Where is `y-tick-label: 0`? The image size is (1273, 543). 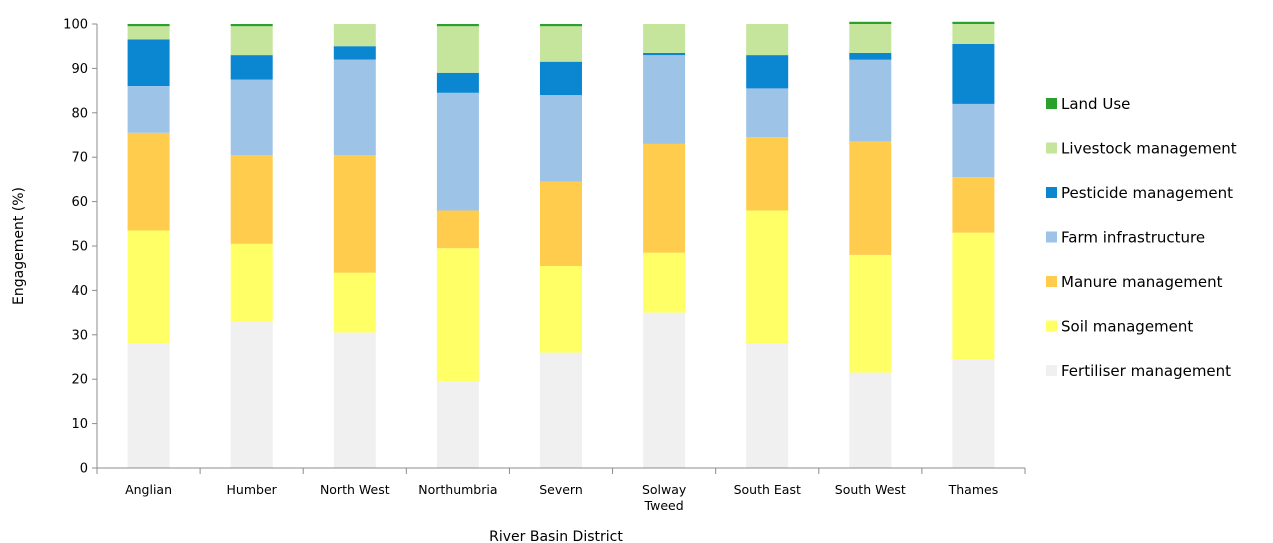 y-tick-label: 0 is located at coordinates (84, 469).